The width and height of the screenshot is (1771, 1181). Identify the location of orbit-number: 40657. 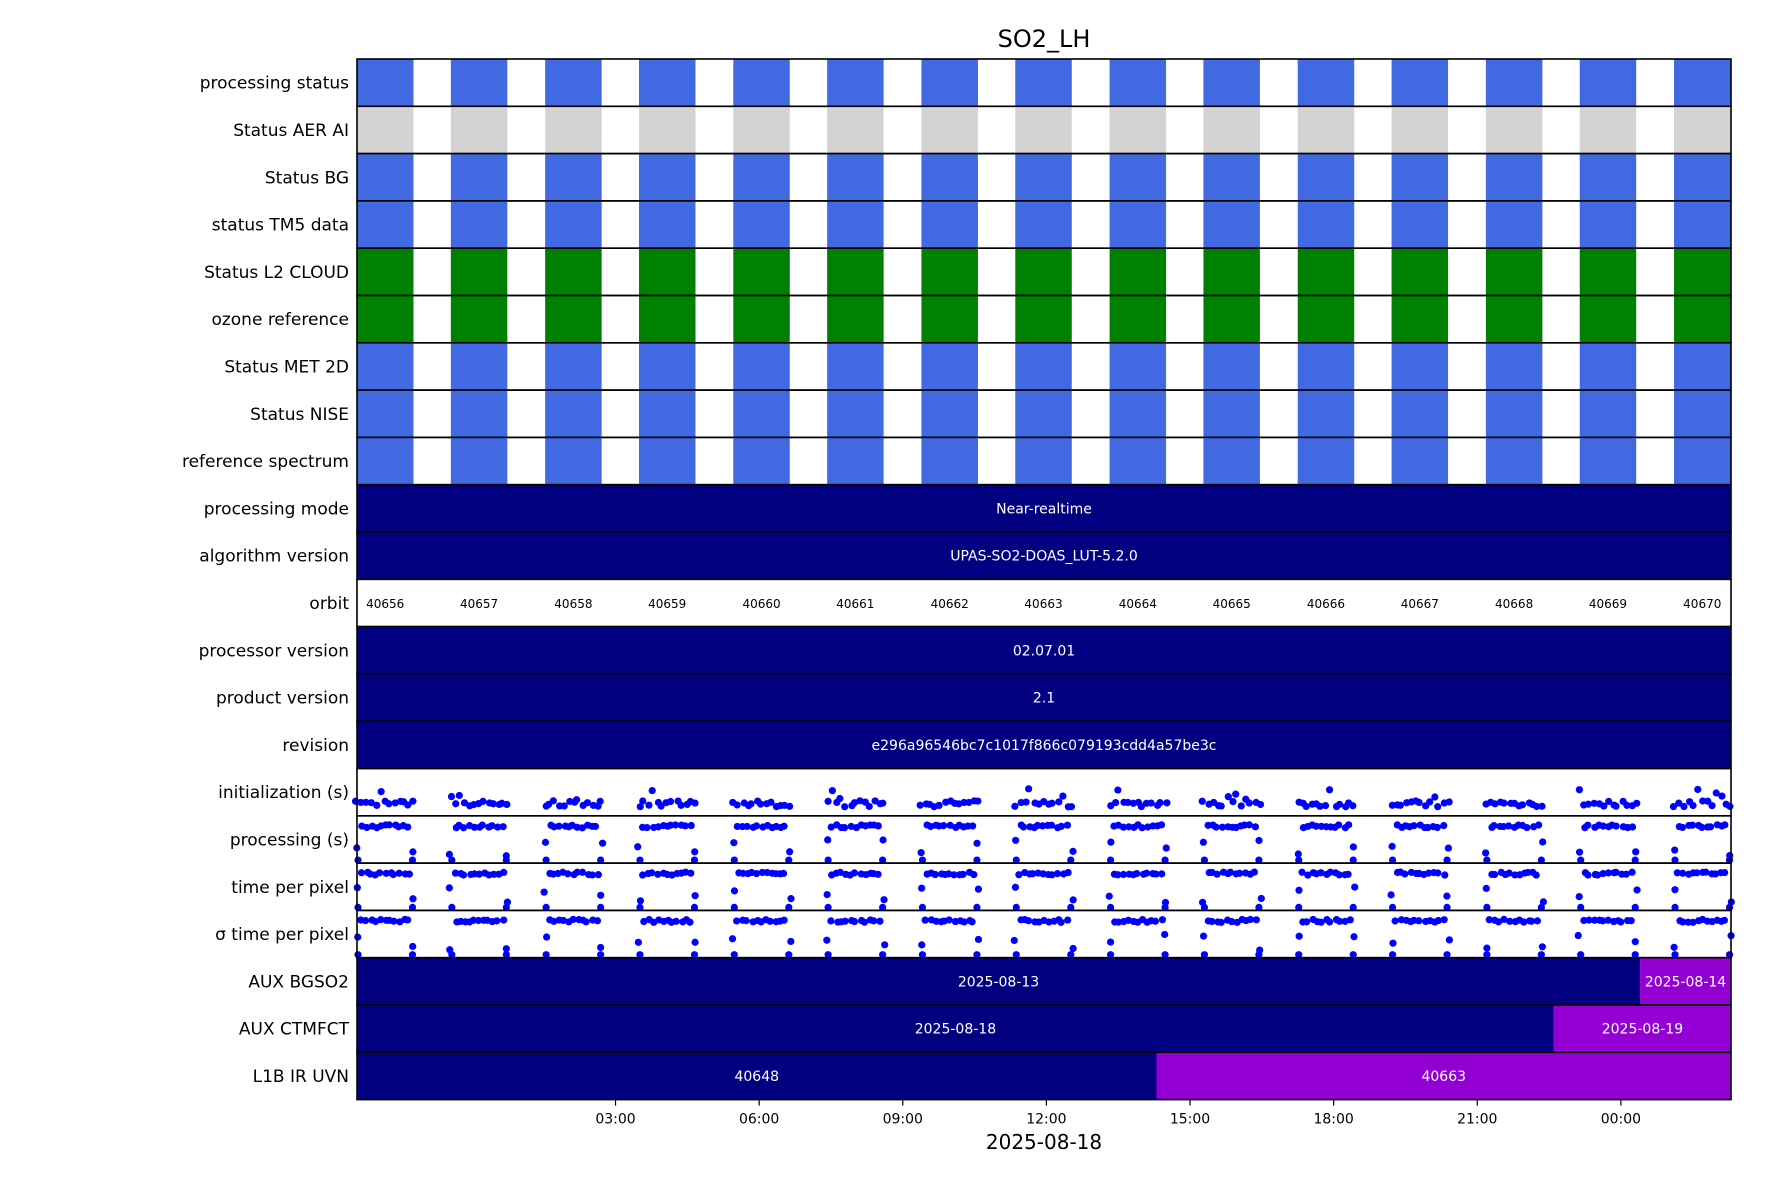
(479, 604).